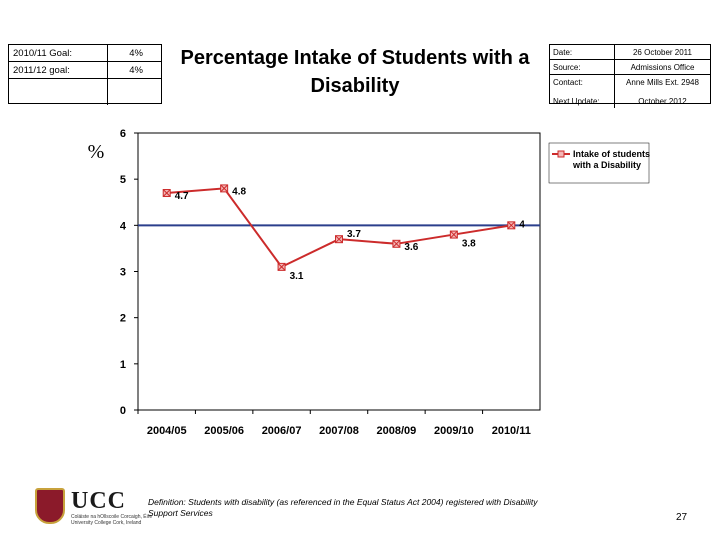  Describe the element at coordinates (282, 431) in the screenshot. I see `x-tick-label: 2006/07` at that location.